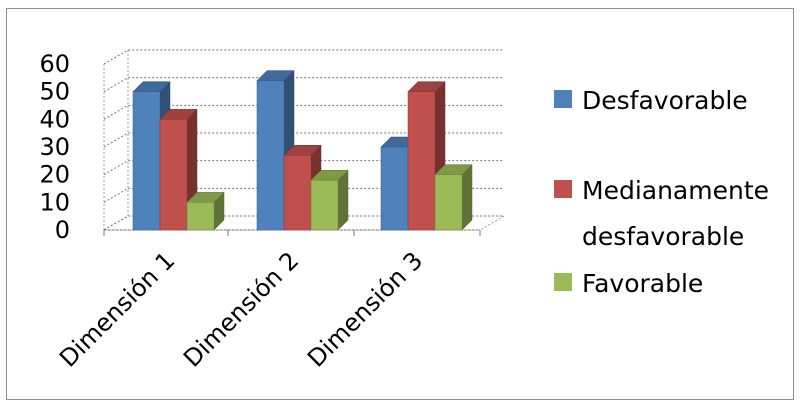 This screenshot has height=405, width=800. What do you see at coordinates (663, 236) in the screenshot?
I see `legend-label: desfavorable` at bounding box center [663, 236].